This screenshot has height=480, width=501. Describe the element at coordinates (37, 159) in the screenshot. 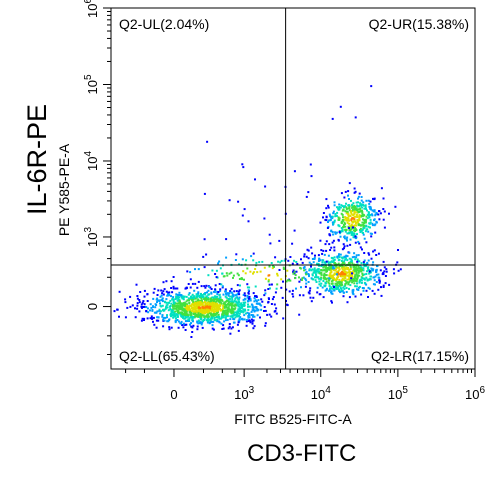

I see `y-marker-label: IL-6R-PE` at that location.